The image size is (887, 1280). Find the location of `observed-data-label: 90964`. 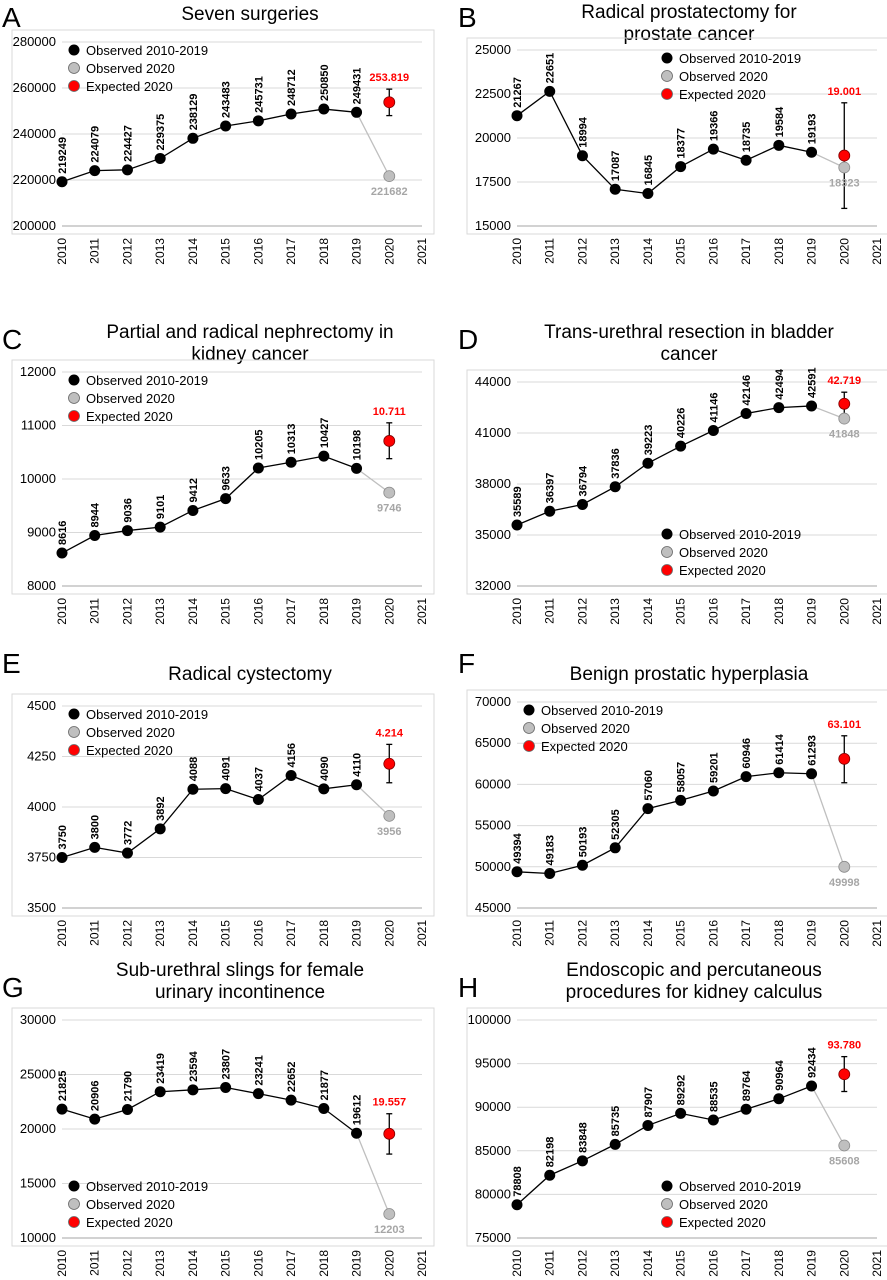

observed-data-label: 90964 is located at coordinates (780, 1074).